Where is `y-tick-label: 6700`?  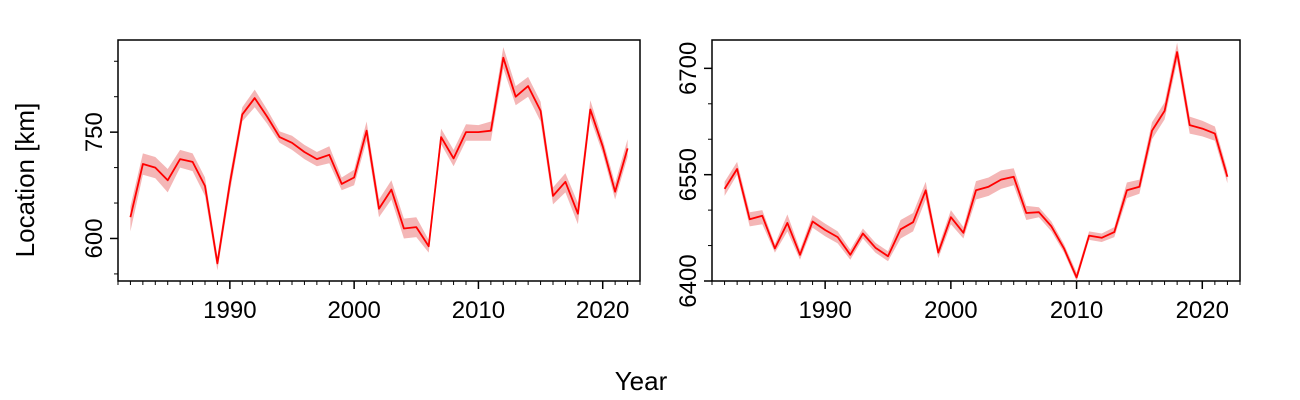
y-tick-label: 6700 is located at coordinates (688, 68).